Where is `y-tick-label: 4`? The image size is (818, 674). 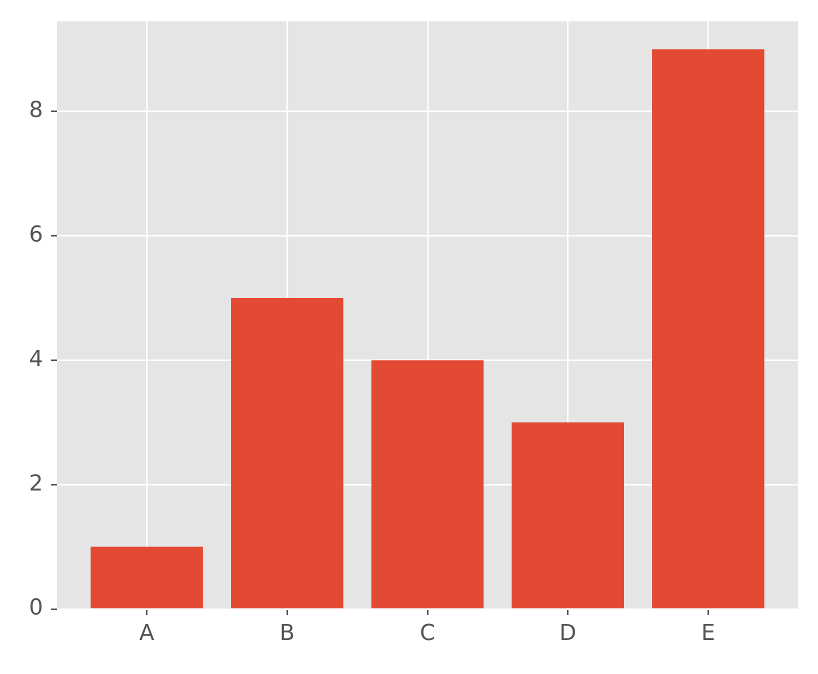
y-tick-label: 4 is located at coordinates (36, 359).